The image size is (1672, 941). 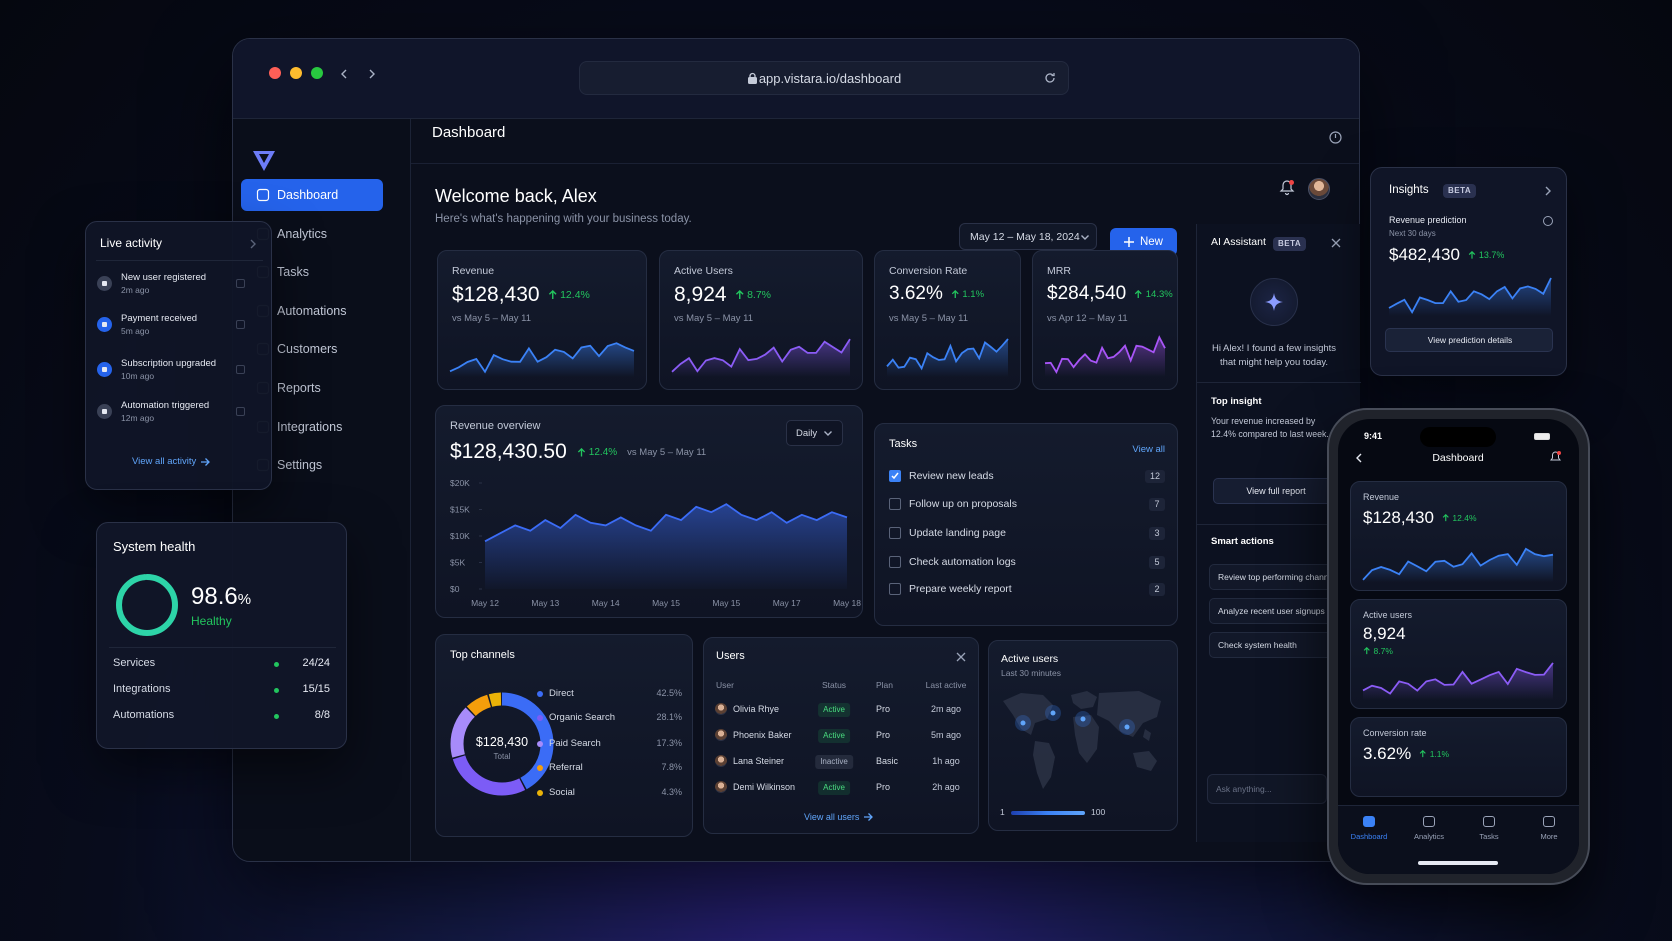 What do you see at coordinates (1275, 491) in the screenshot?
I see `report-button: View full report` at bounding box center [1275, 491].